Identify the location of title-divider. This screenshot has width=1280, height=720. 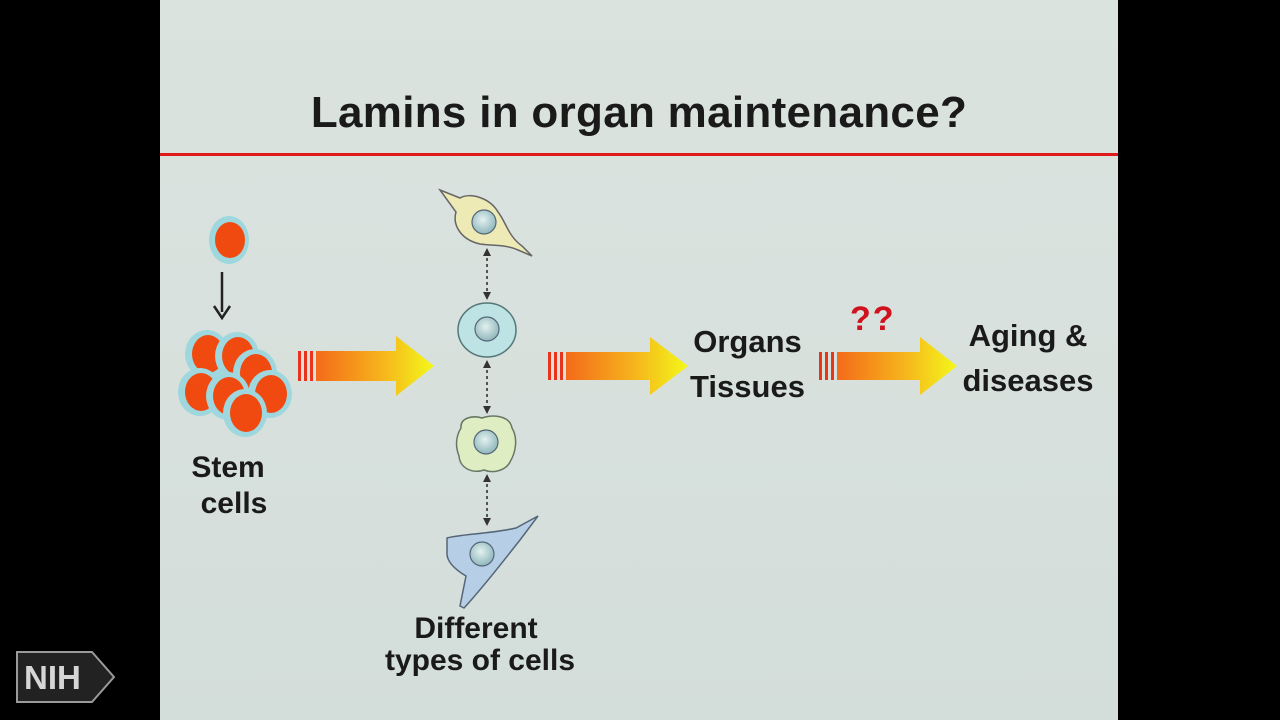
(639, 154).